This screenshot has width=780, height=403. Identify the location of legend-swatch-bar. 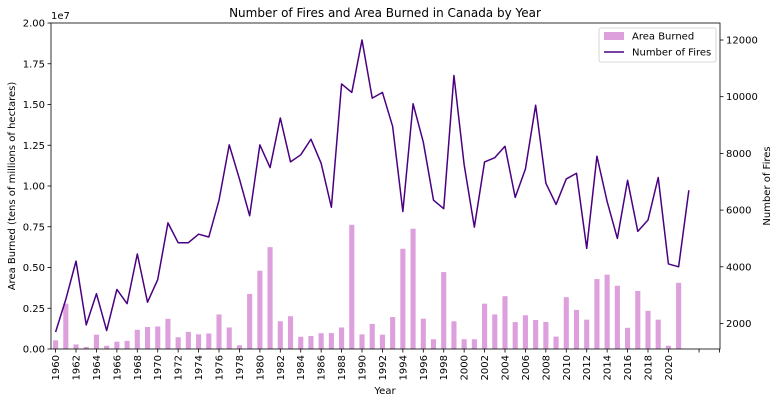
(614, 36).